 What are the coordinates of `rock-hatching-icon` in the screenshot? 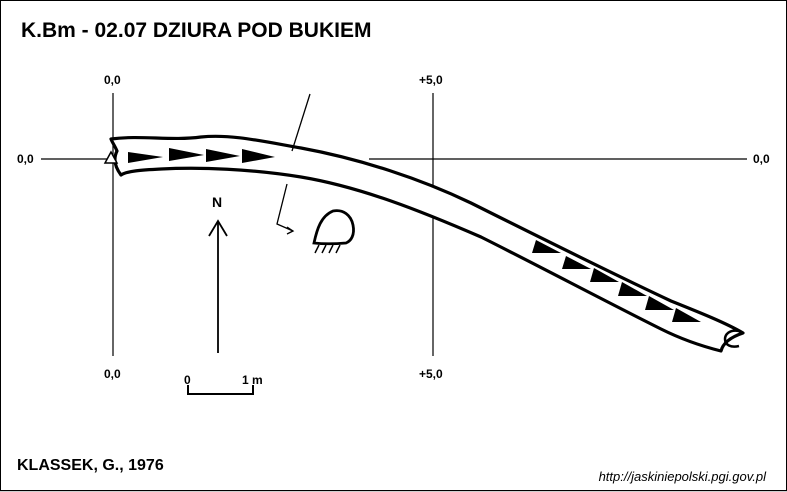 It's located at (327, 249).